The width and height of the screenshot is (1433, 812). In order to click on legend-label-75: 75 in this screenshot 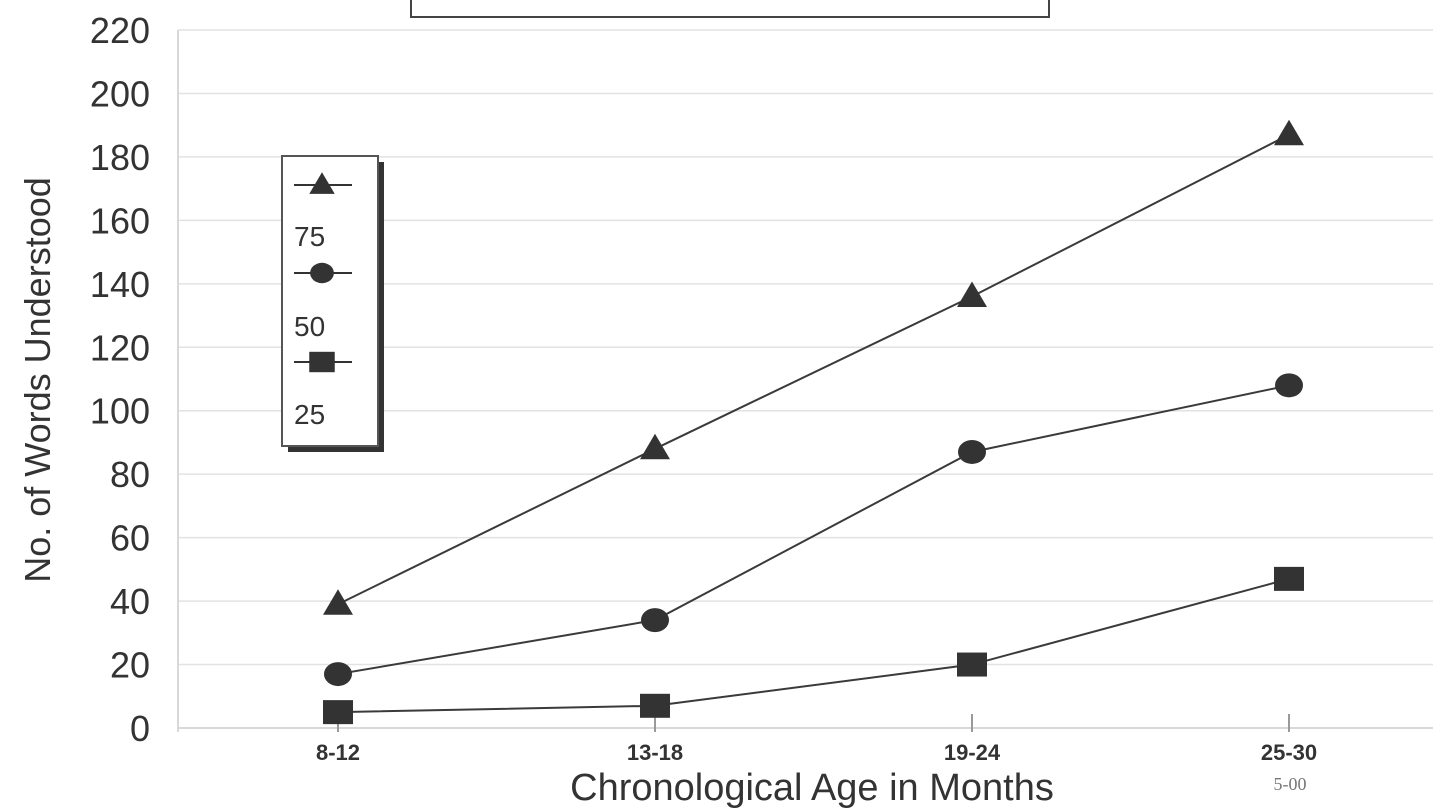, I will do `click(309, 236)`.